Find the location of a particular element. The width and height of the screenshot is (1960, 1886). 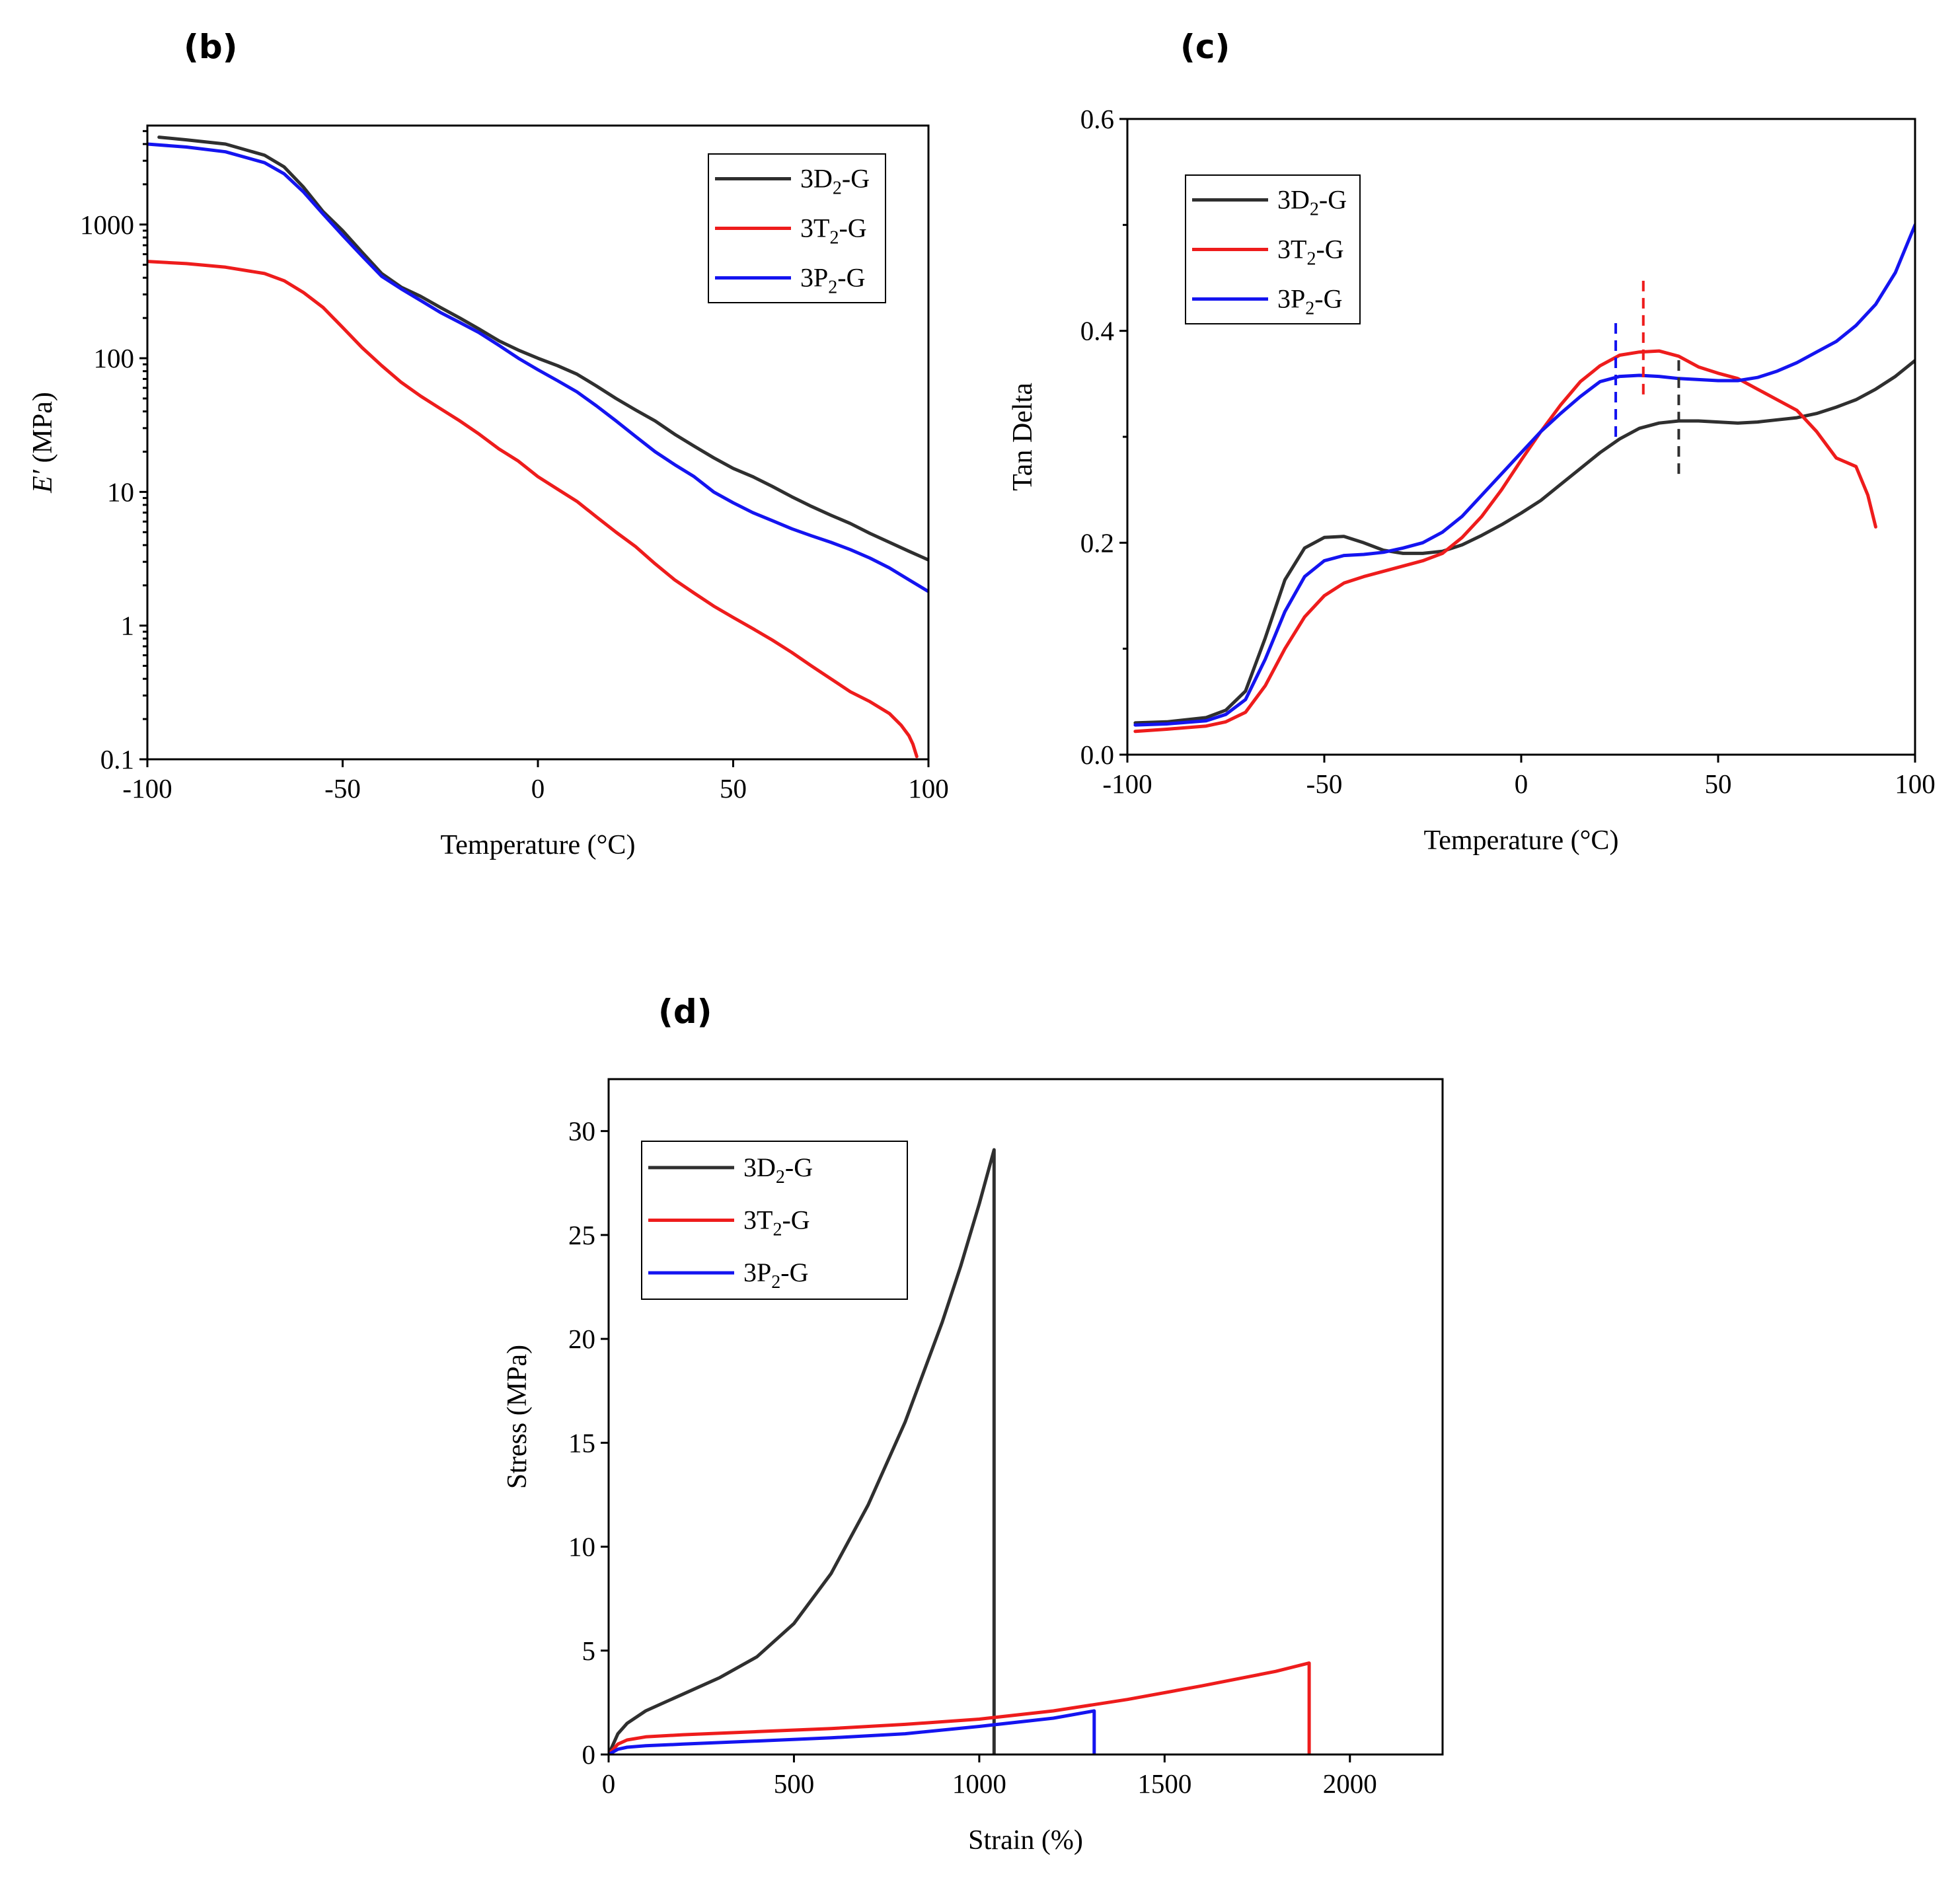

y-axis-title: E′ (MPa) is located at coordinates (43, 443).